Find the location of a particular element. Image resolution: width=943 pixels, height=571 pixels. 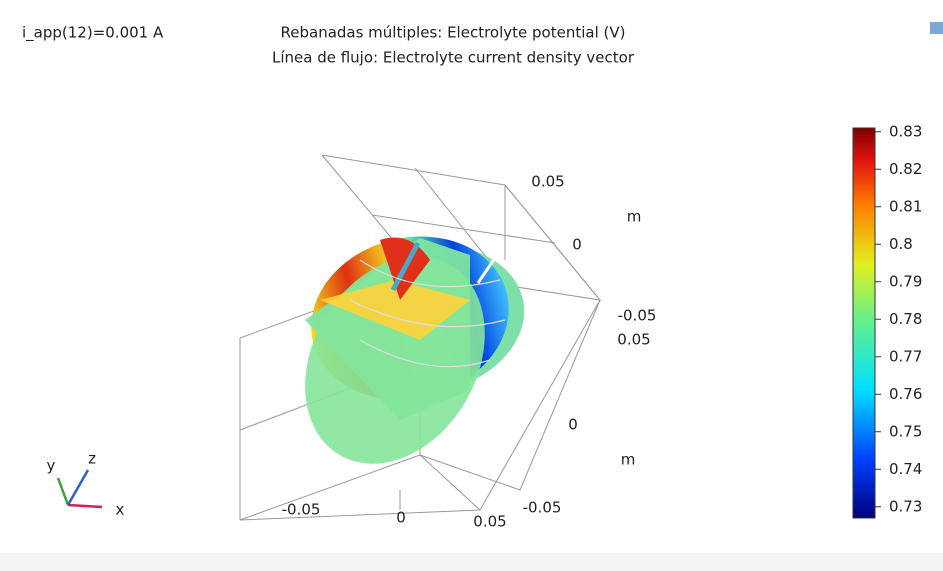

colorbar-tick-label: 0.76 is located at coordinates (905, 394).